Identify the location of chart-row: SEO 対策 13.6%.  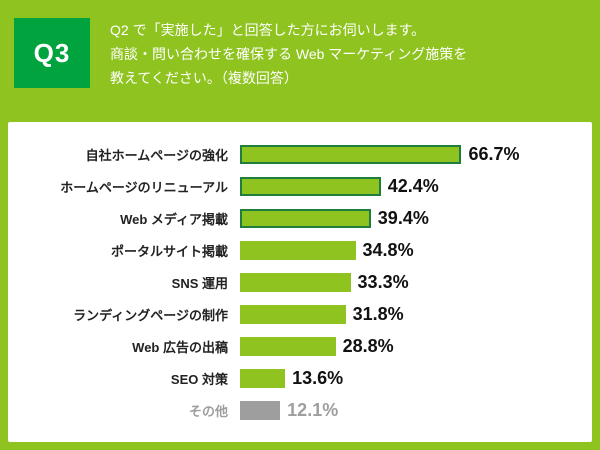
(297, 378).